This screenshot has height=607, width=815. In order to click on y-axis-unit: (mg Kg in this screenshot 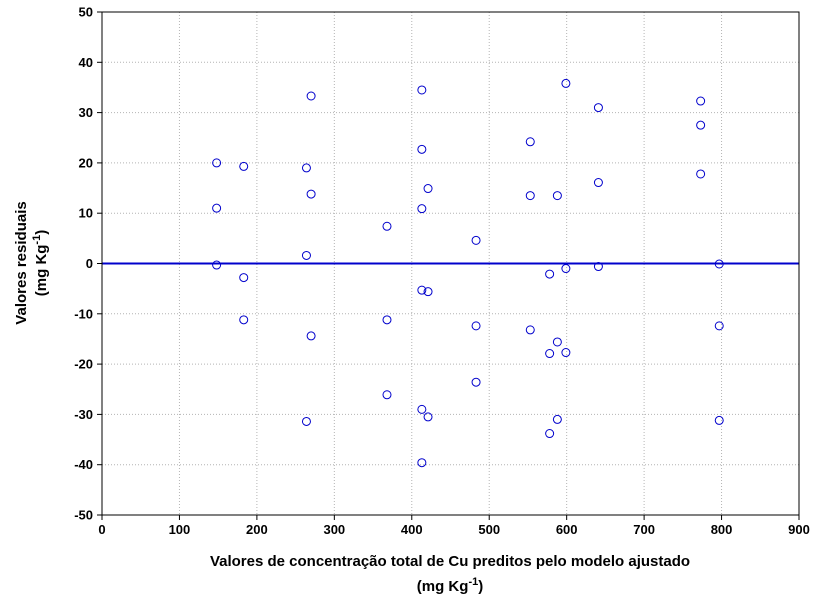, I will do `click(41, 271)`.